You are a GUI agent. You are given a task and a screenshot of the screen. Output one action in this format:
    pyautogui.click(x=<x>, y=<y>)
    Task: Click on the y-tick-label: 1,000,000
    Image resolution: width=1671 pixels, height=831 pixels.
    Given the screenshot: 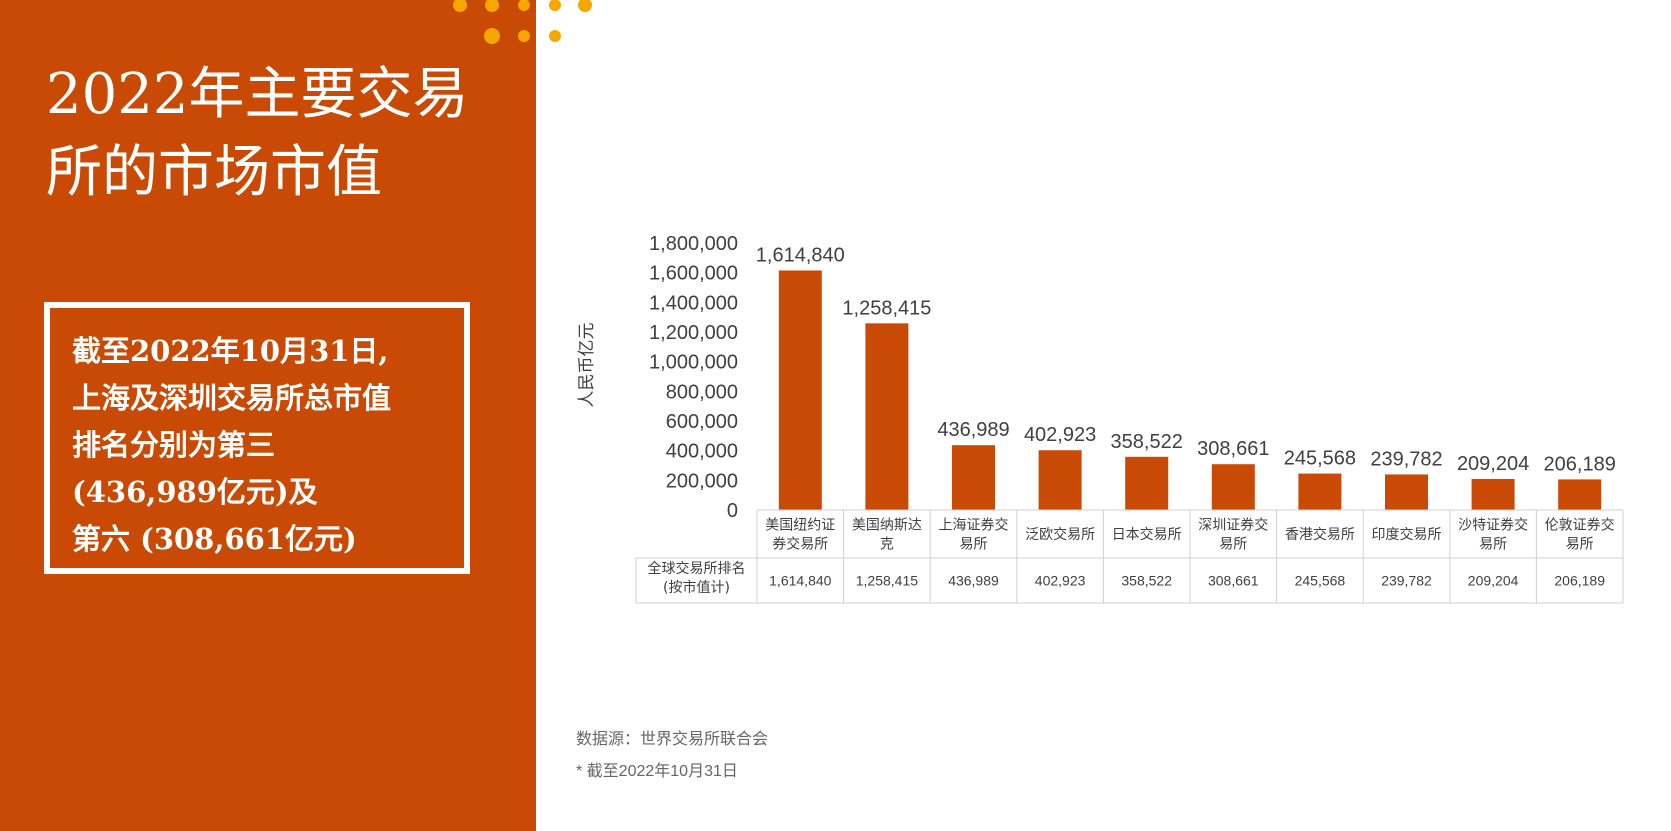 What is the action you would take?
    pyautogui.click(x=693, y=363)
    